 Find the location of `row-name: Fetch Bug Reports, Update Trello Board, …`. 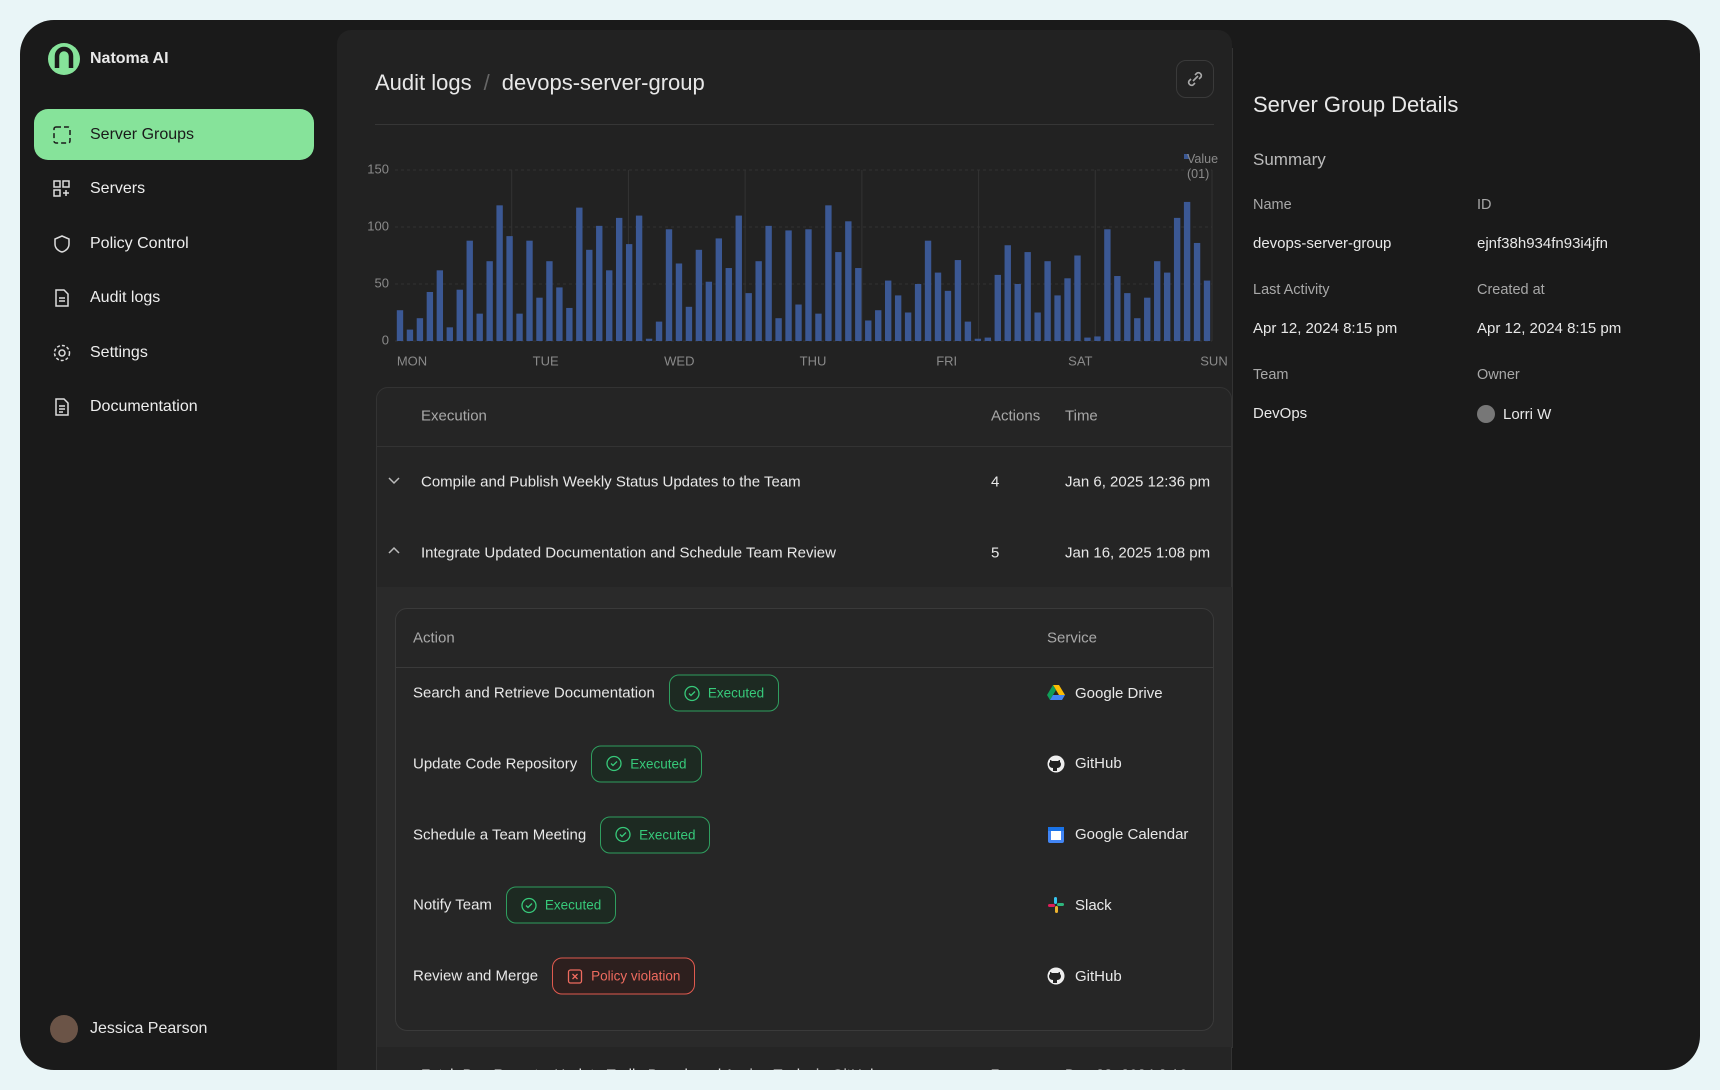

row-name: Fetch Bug Reports, Update Trello Board, … is located at coordinates (649, 1069).